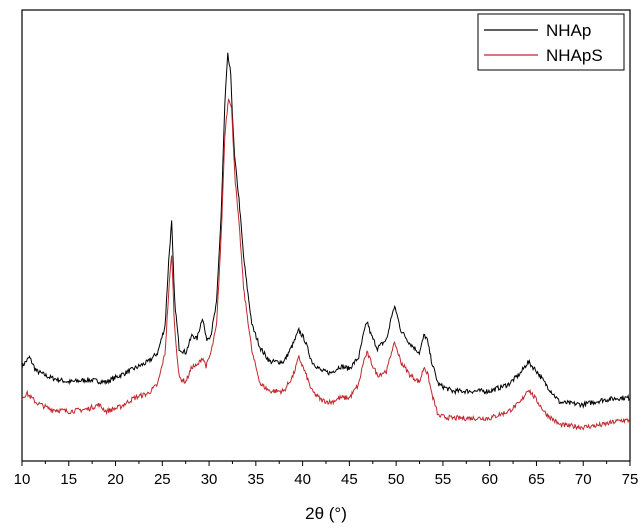 The image size is (641, 529). I want to click on x-tick-label: 35, so click(256, 479).